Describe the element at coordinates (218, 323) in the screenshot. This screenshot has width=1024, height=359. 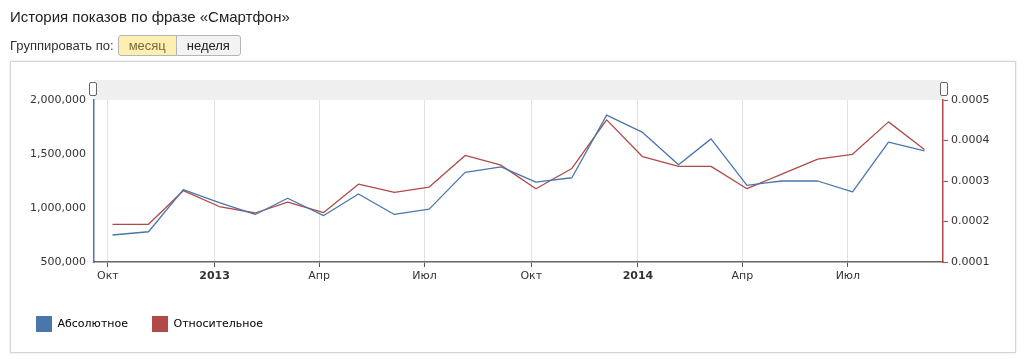
I see `legend-label: Относительное` at that location.